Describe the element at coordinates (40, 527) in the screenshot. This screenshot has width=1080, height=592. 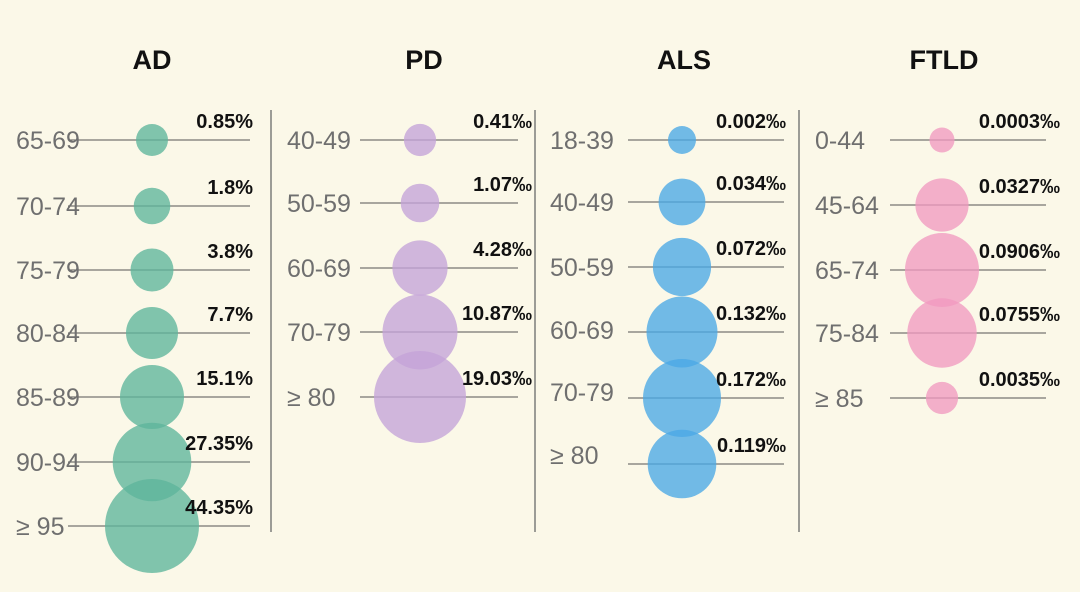
I see `age-label-ad-95: ≥ 95` at that location.